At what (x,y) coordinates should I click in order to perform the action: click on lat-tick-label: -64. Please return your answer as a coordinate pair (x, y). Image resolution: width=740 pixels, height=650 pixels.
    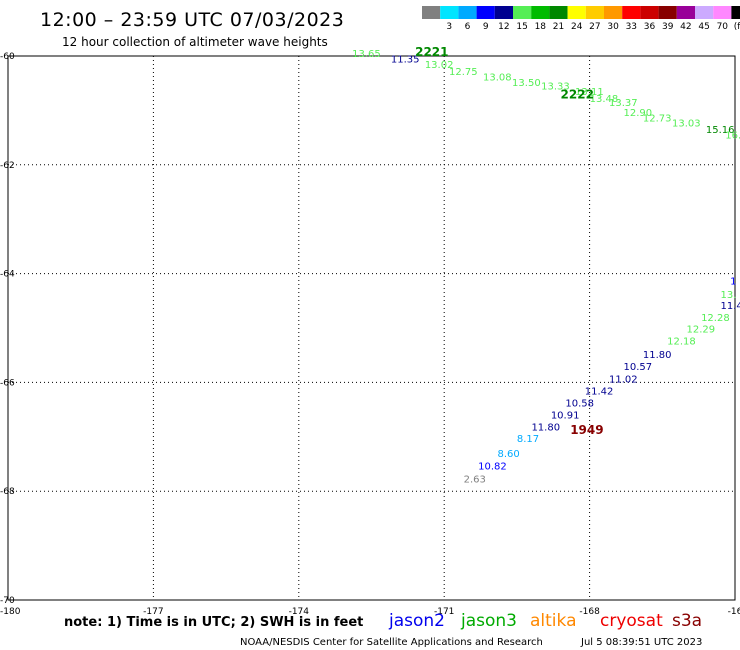
    Looking at the image, I should click on (7, 275).